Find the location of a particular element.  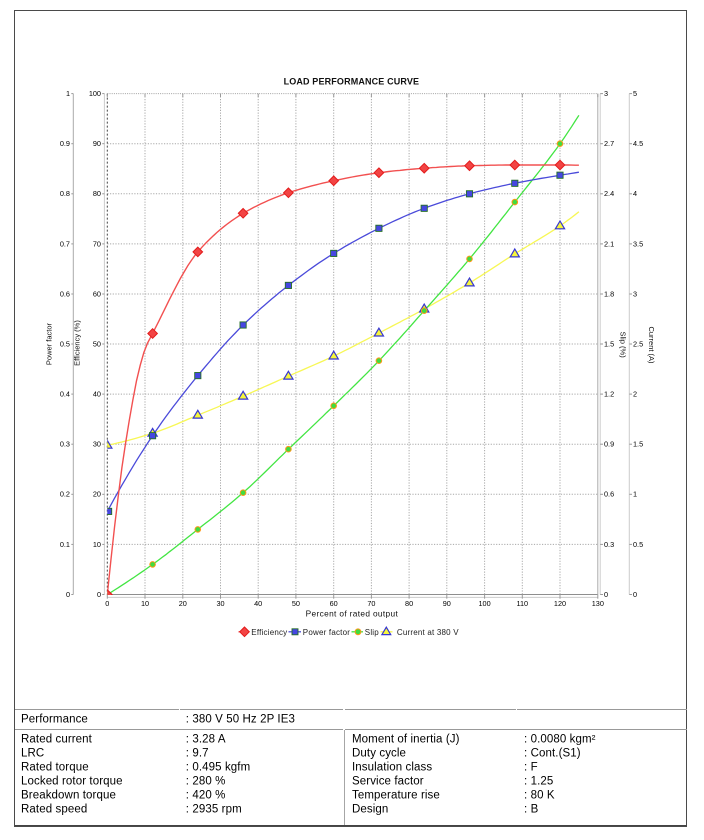

svg-text: 1.8 is located at coordinates (609, 293).